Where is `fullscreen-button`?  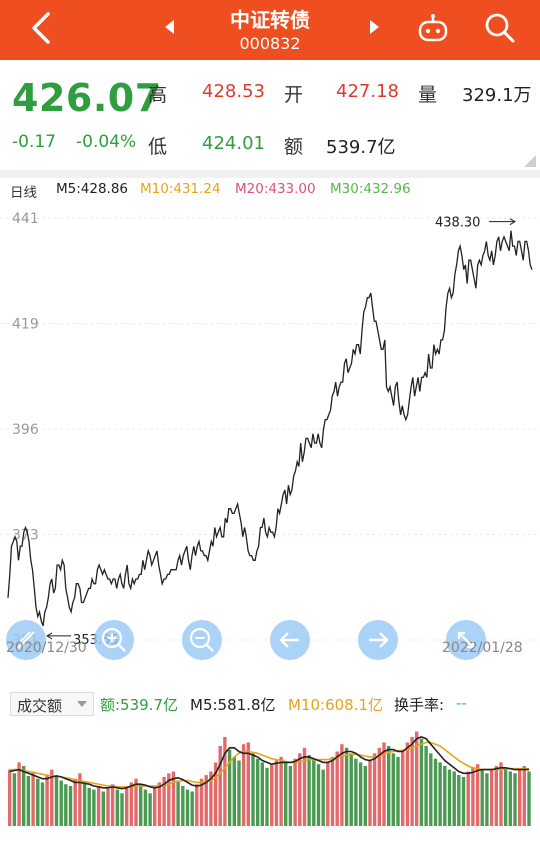 fullscreen-button is located at coordinates (466, 640).